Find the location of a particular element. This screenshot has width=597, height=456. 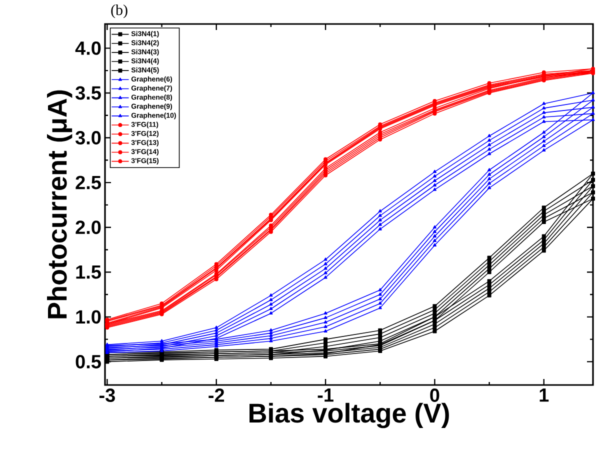

y-tick-label: 1.5 is located at coordinates (88, 272).